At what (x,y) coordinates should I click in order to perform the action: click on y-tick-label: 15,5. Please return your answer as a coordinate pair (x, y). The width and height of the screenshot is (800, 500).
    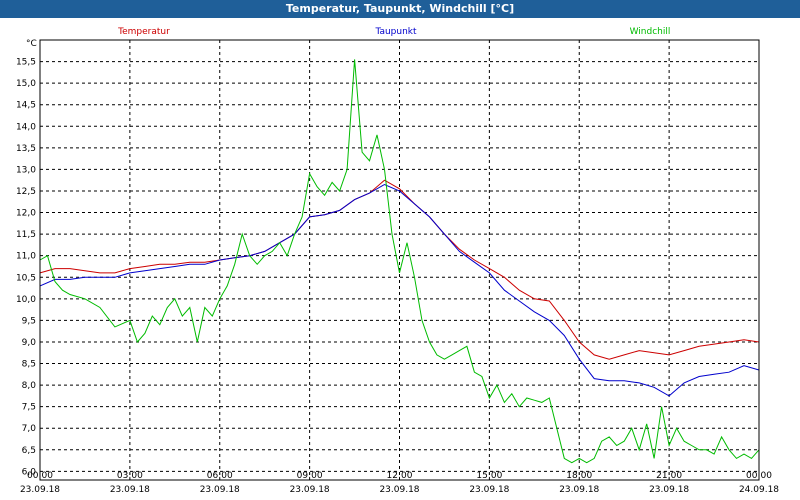
    Looking at the image, I should click on (26, 63).